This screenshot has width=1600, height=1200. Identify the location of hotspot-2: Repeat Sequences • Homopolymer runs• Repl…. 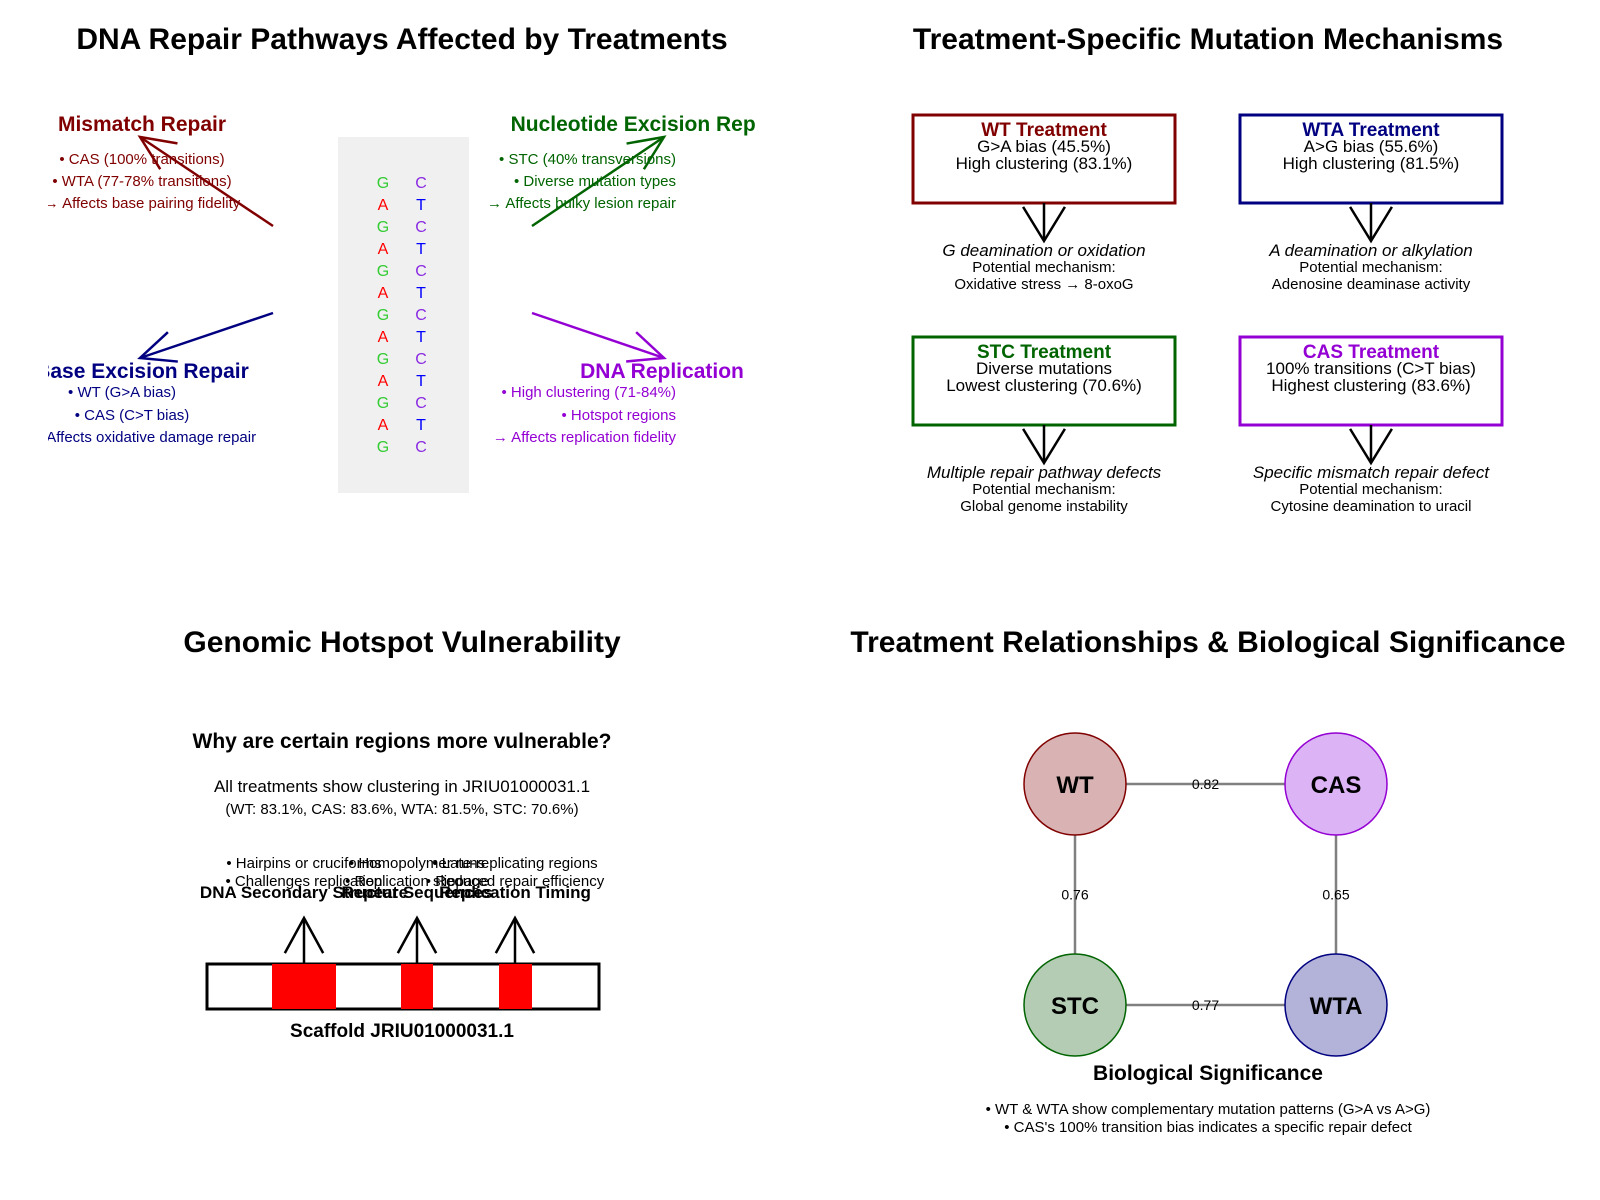
(417, 932).